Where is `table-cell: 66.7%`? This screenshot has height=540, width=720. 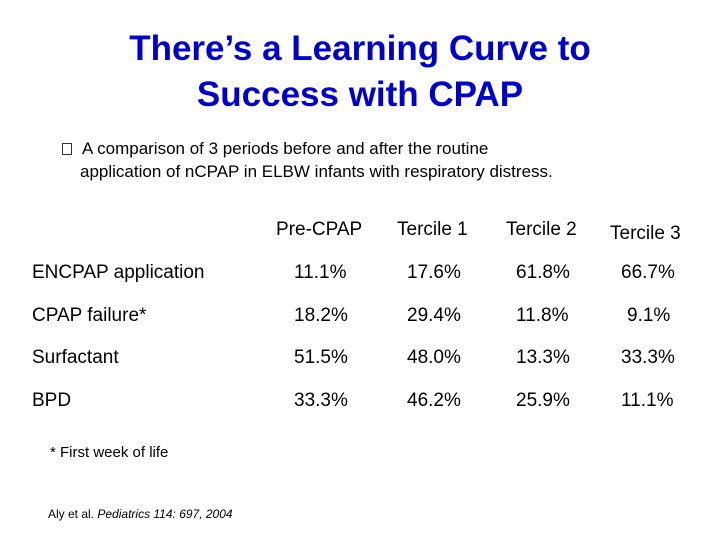
table-cell: 66.7% is located at coordinates (648, 272).